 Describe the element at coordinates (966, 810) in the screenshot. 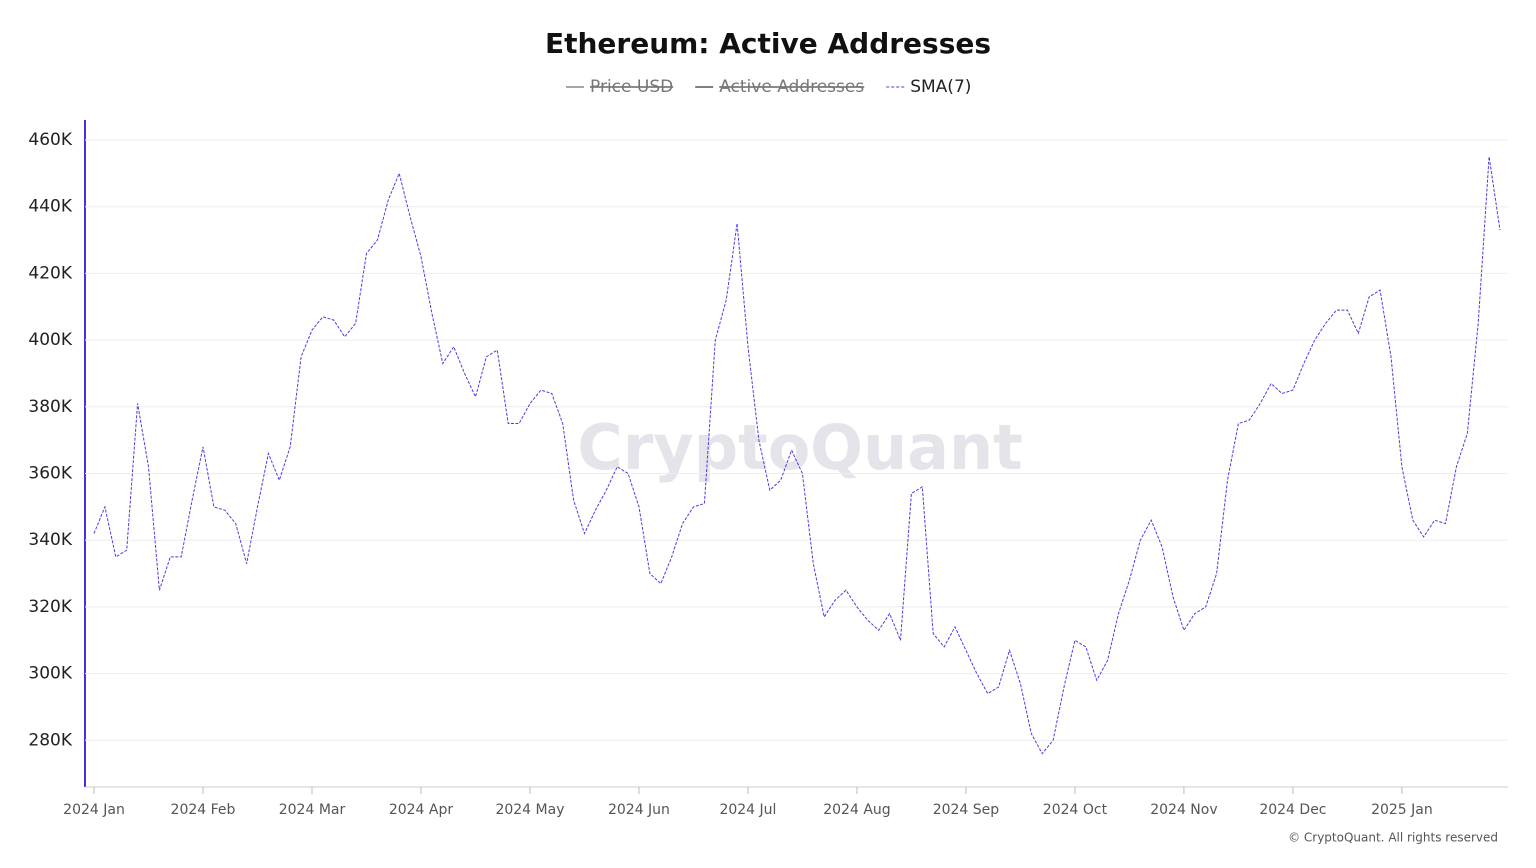

I see `x-tick-label: 2024 Sep` at that location.